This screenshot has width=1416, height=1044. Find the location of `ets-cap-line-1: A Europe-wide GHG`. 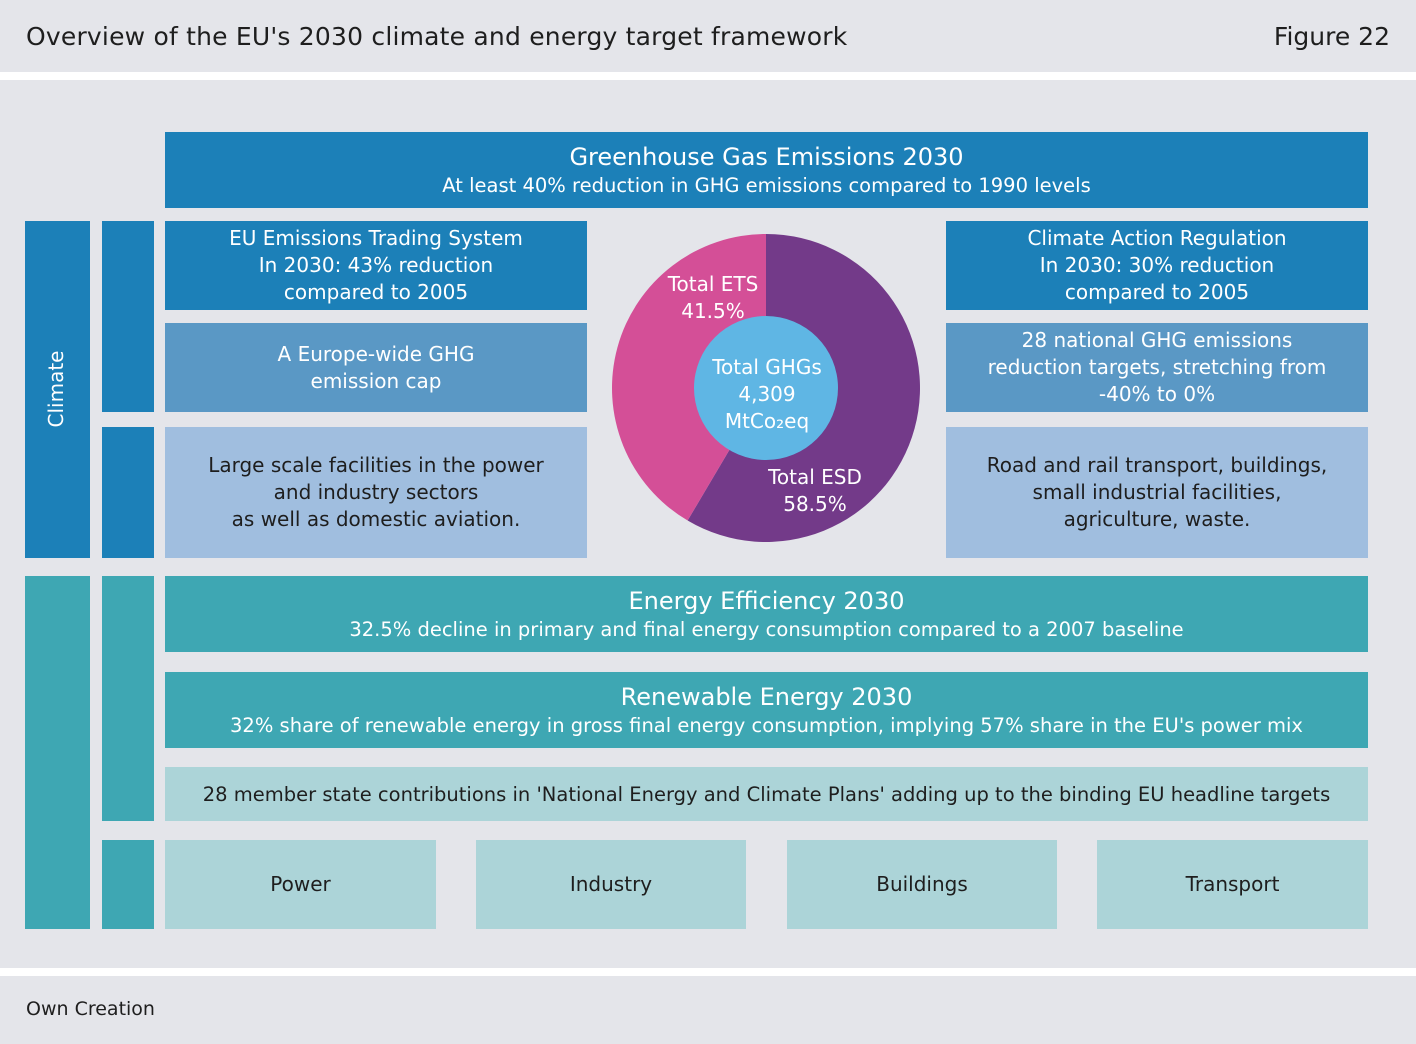

ets-cap-line-1: A Europe-wide GHG is located at coordinates (376, 353).